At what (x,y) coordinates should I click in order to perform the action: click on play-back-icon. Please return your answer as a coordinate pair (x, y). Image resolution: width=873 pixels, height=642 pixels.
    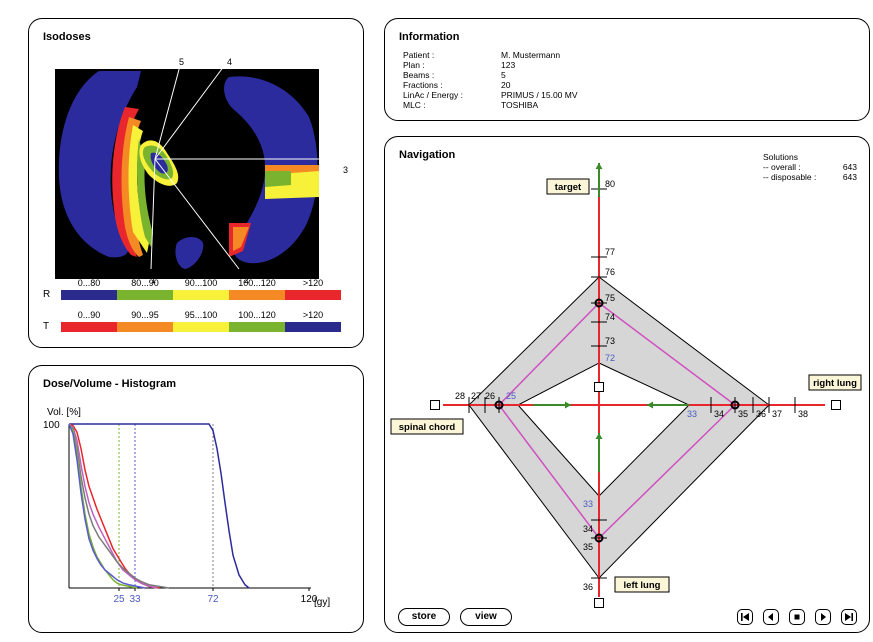
    Looking at the image, I should click on (770, 617).